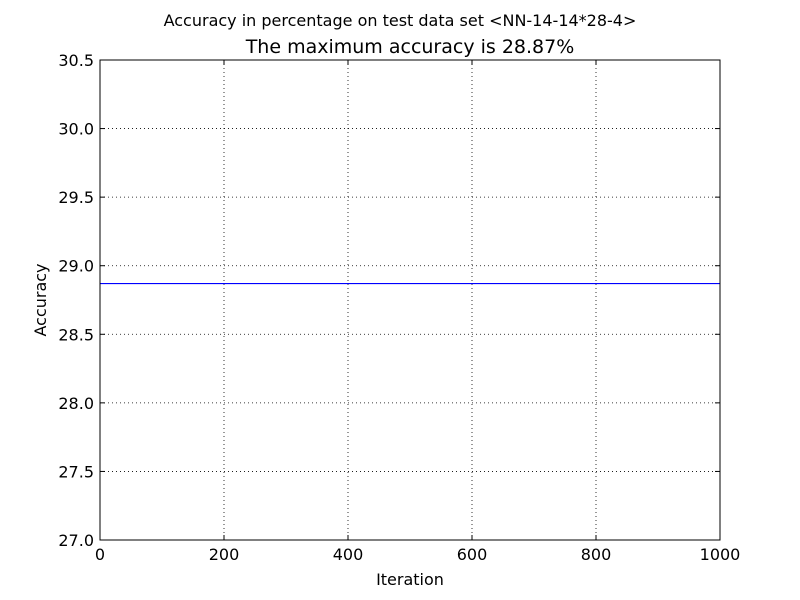  Describe the element at coordinates (100, 554) in the screenshot. I see `x-tick-label: 0` at that location.